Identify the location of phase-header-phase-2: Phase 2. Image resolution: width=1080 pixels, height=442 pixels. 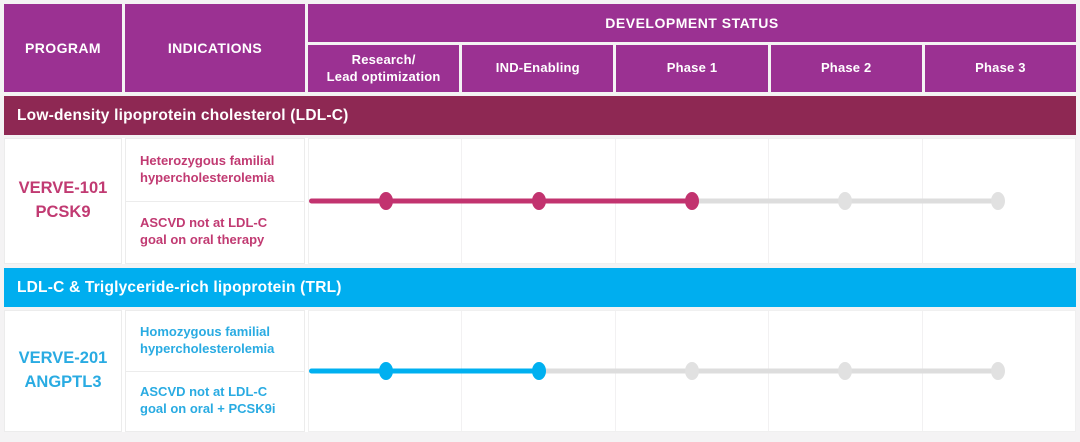
(846, 68).